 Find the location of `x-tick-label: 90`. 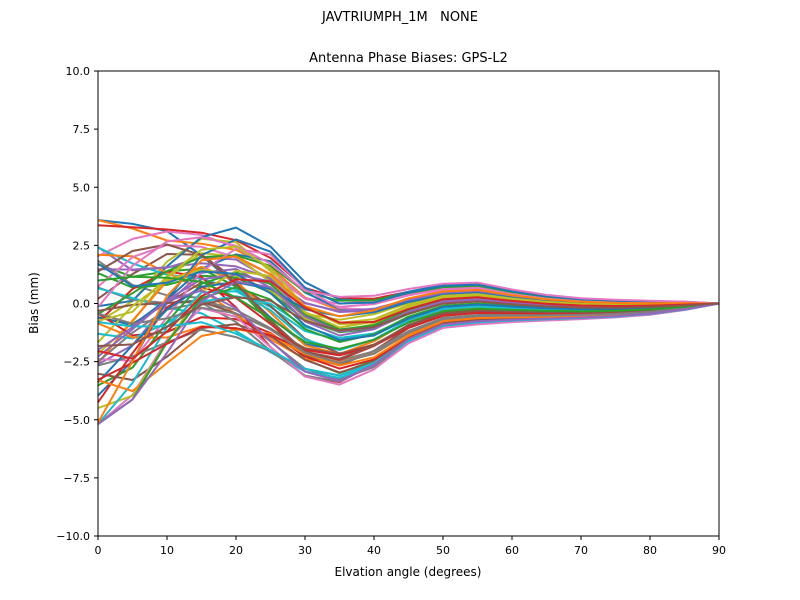

x-tick-label: 90 is located at coordinates (719, 550).